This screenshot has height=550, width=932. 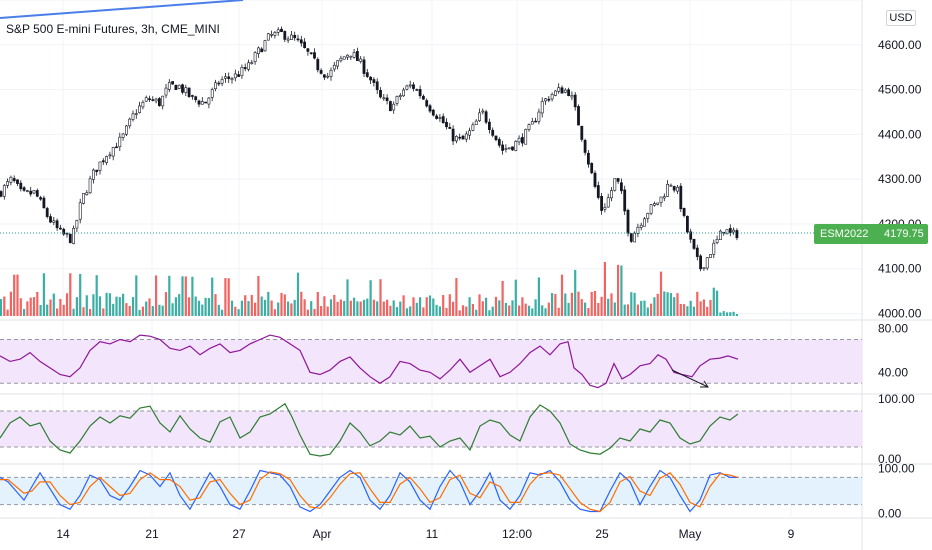 What do you see at coordinates (896, 399) in the screenshot?
I see `osc-tick-label: 100.00` at bounding box center [896, 399].